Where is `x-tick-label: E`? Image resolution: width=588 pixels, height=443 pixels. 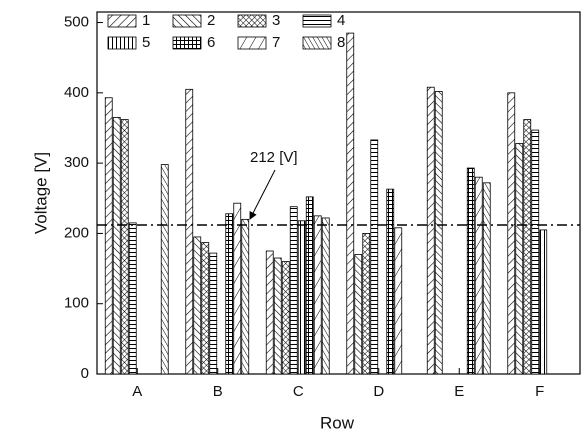 x-tick-label: E is located at coordinates (459, 391).